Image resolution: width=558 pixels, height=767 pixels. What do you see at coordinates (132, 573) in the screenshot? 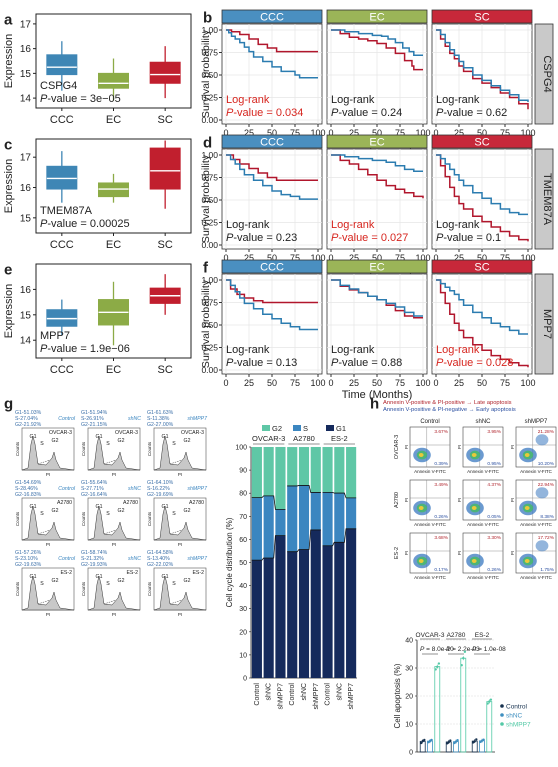
I see `cell-line-label: ES-2` at bounding box center [132, 573].